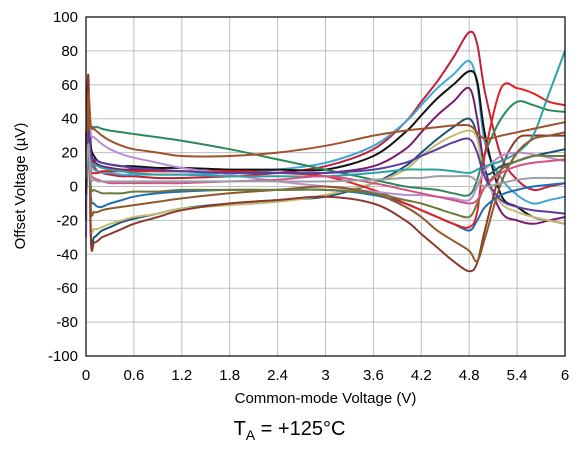 The height and width of the screenshot is (449, 579). Describe the element at coordinates (421, 375) in the screenshot. I see `x-tick-label: 4.2` at that location.